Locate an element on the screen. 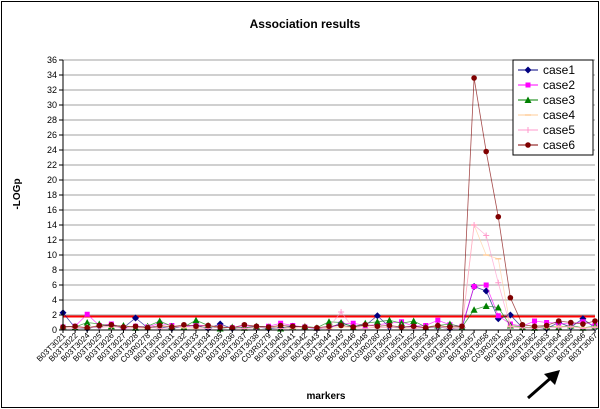 This screenshot has width=600, height=409. arrow-head is located at coordinates (552, 377).